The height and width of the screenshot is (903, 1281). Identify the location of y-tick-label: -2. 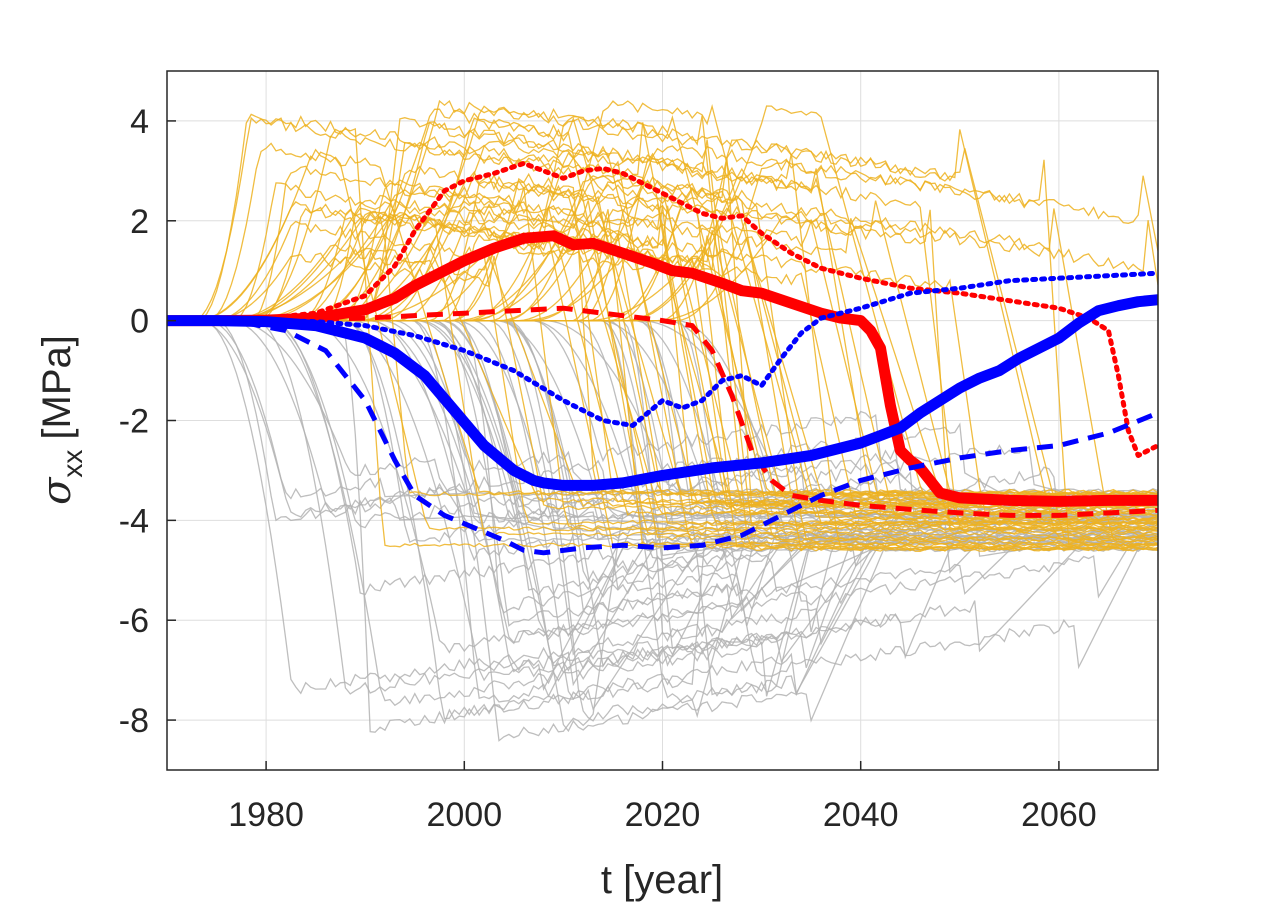
(134, 422).